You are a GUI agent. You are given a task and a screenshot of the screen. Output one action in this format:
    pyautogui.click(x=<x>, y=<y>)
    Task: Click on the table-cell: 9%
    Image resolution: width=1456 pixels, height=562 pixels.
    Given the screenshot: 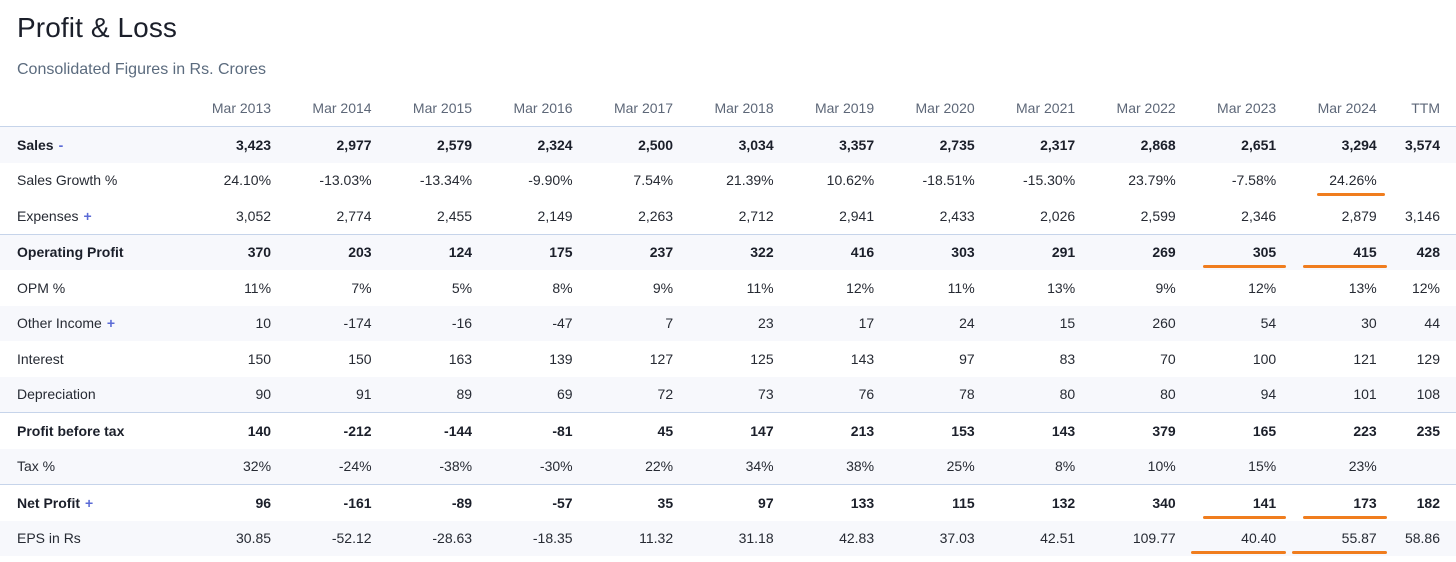 What is the action you would take?
    pyautogui.click(x=663, y=287)
    